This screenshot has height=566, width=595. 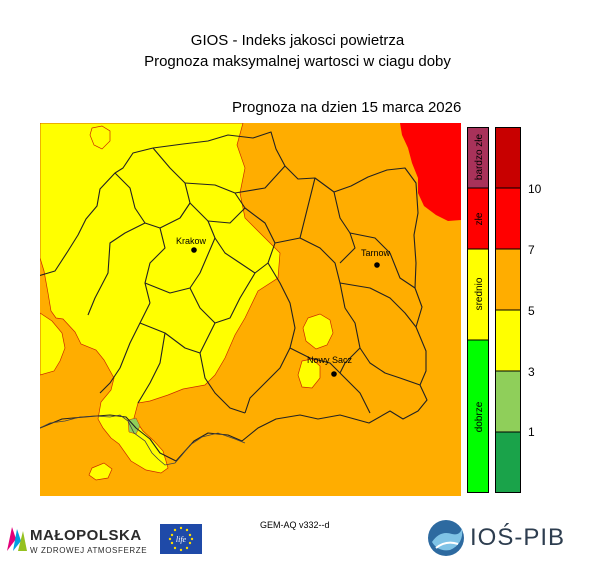 I want to click on legend-tick-5: 5, so click(x=531, y=311).